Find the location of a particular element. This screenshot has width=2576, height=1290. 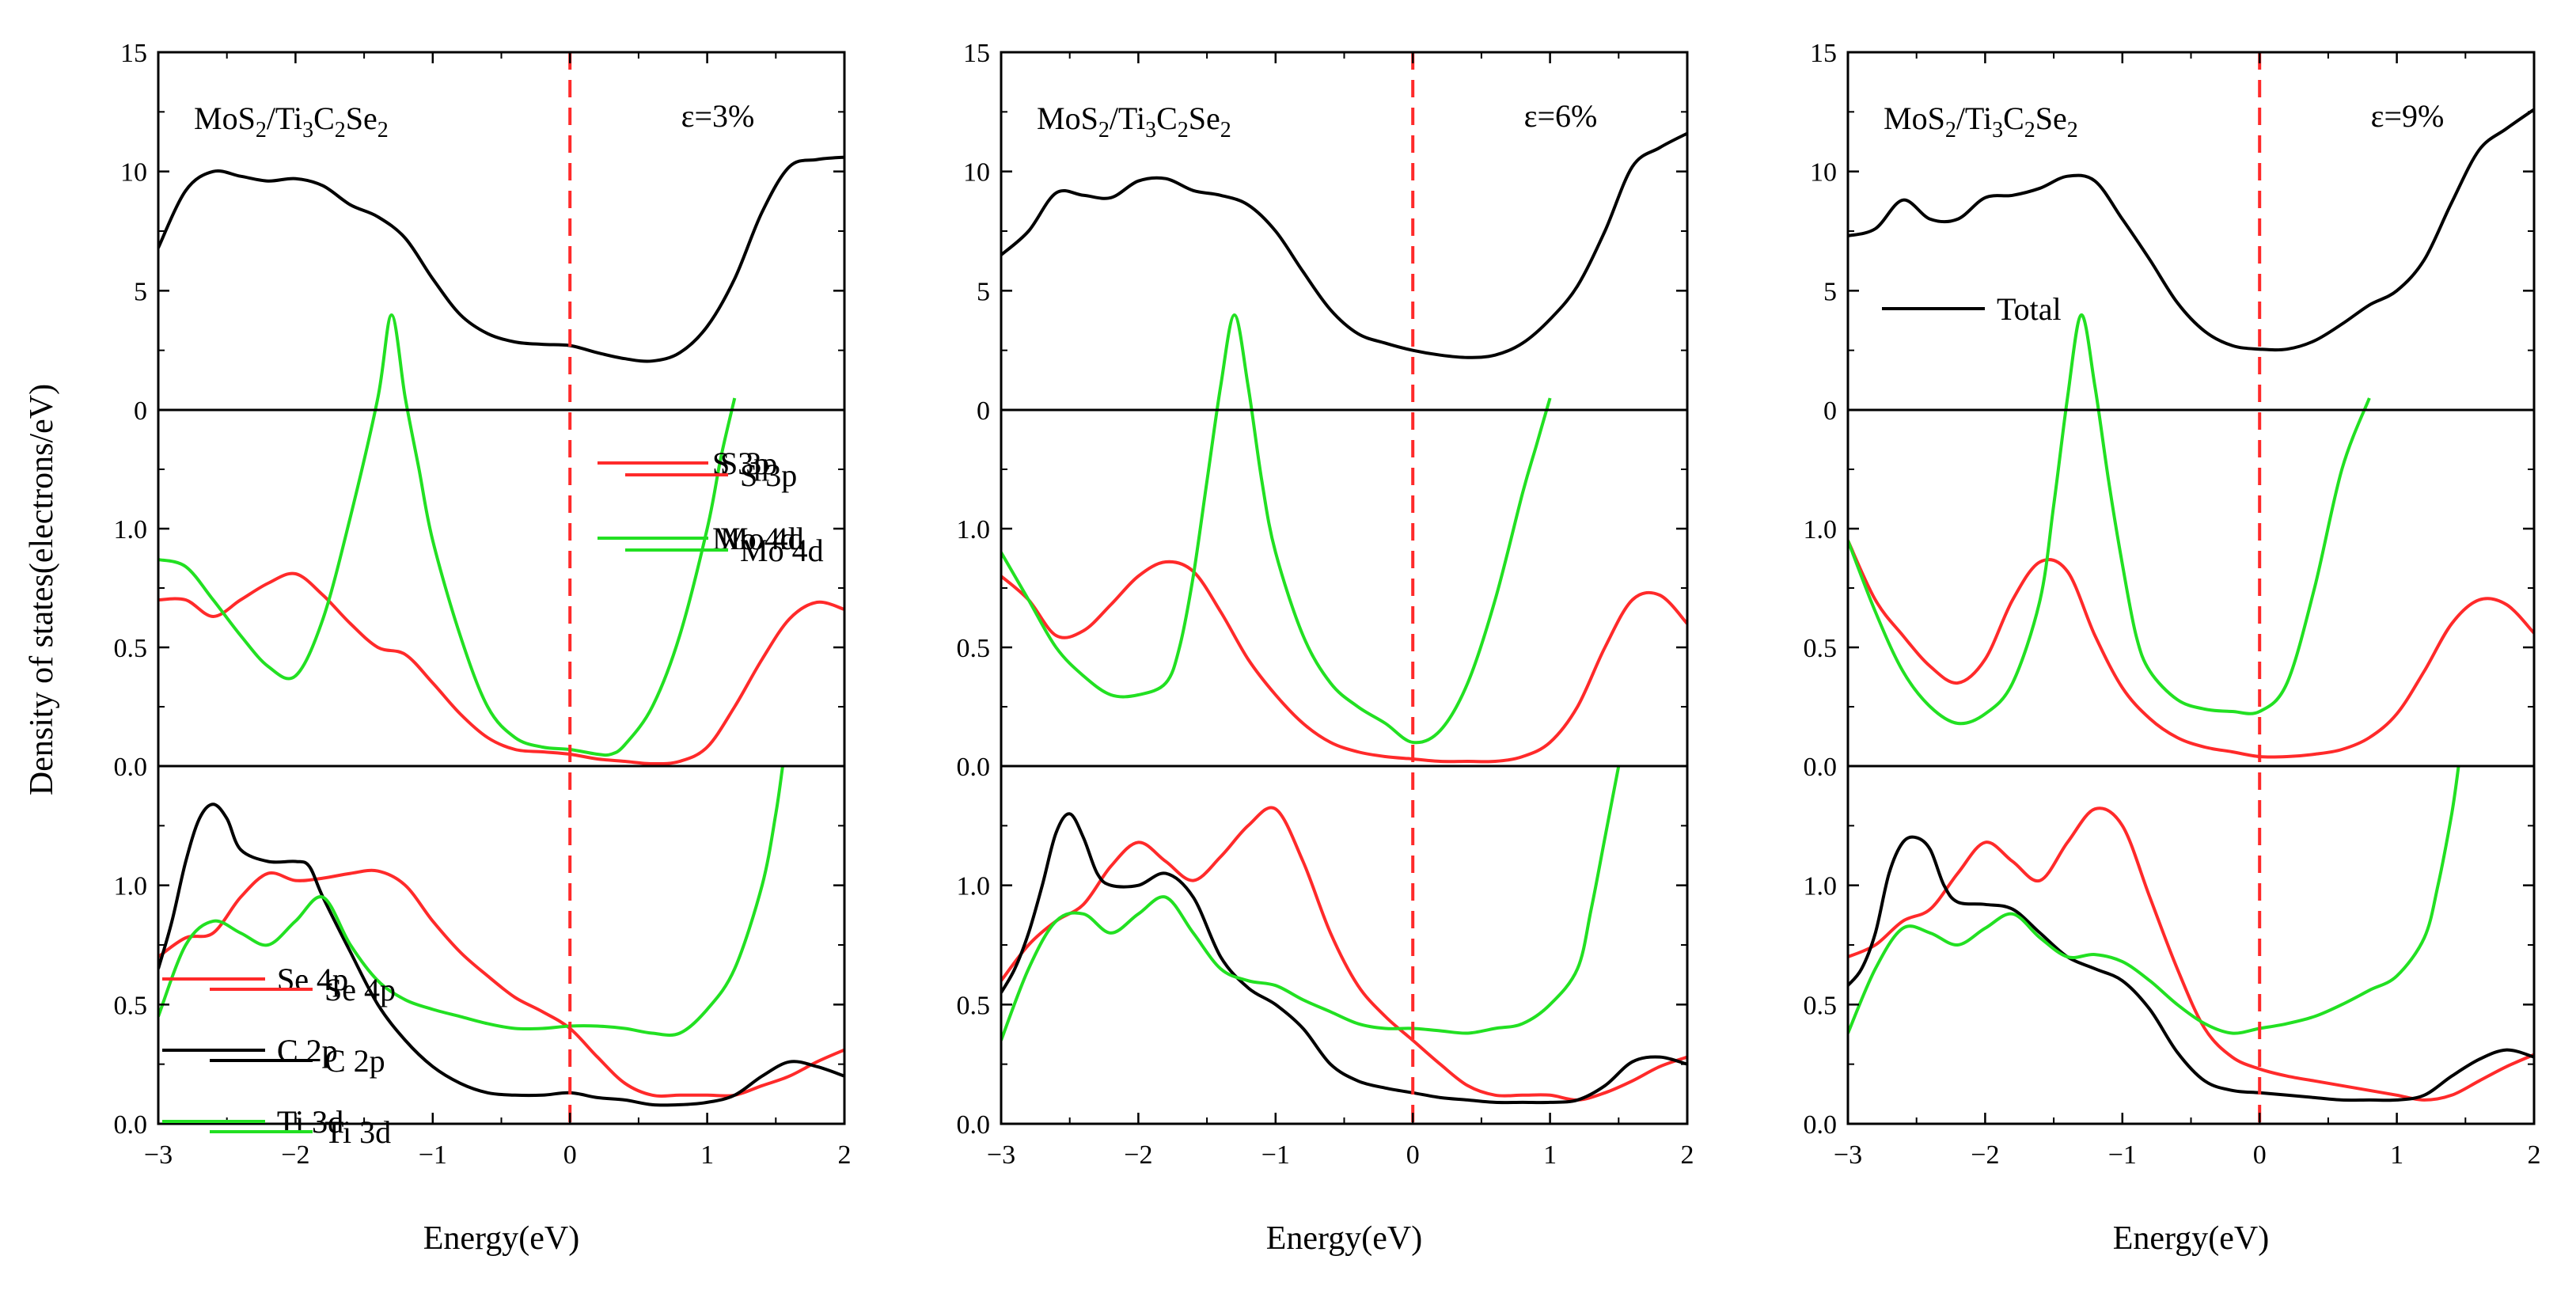

legend-label-total: Total is located at coordinates (2029, 309).